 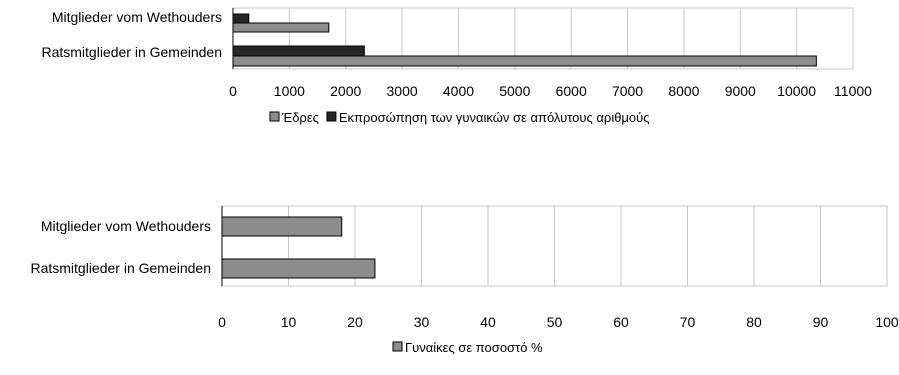 I want to click on legend: Γυναίκες σε ποσοστό %, so click(x=467, y=347).